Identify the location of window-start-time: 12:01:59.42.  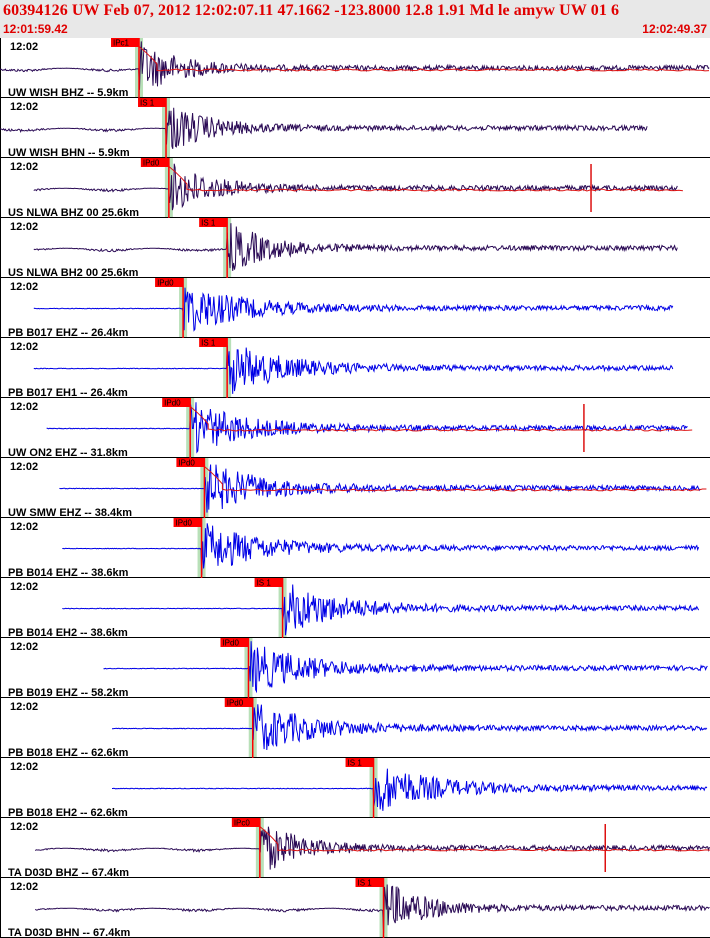
(35, 29).